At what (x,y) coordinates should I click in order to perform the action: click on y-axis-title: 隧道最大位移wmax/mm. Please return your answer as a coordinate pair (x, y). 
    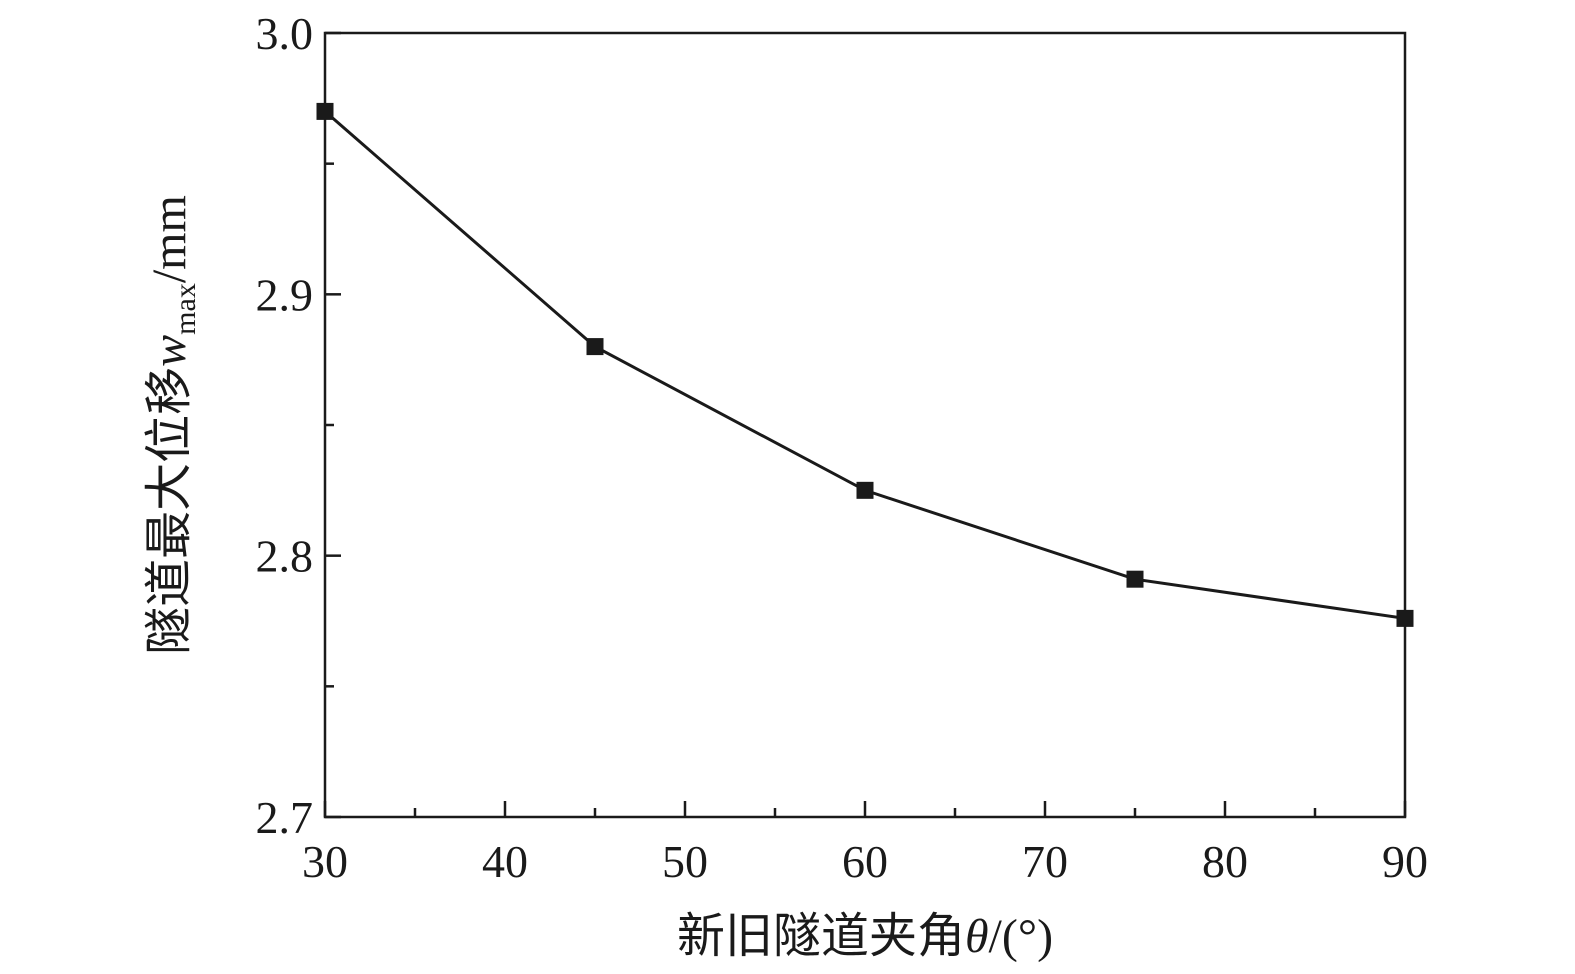
    Looking at the image, I should click on (172, 425).